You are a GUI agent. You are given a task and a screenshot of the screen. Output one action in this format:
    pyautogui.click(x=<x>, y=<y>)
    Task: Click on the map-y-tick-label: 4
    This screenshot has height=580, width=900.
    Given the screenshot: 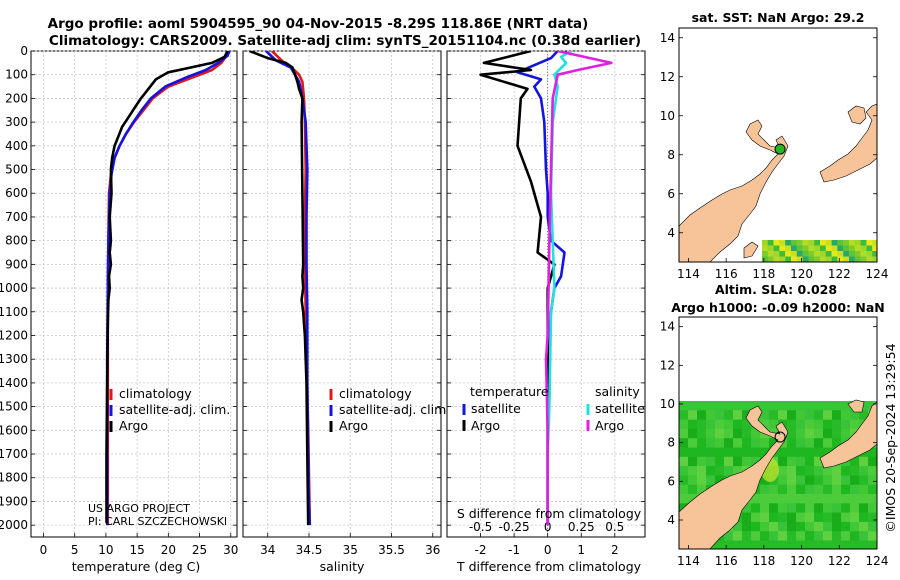 What is the action you would take?
    pyautogui.click(x=671, y=233)
    